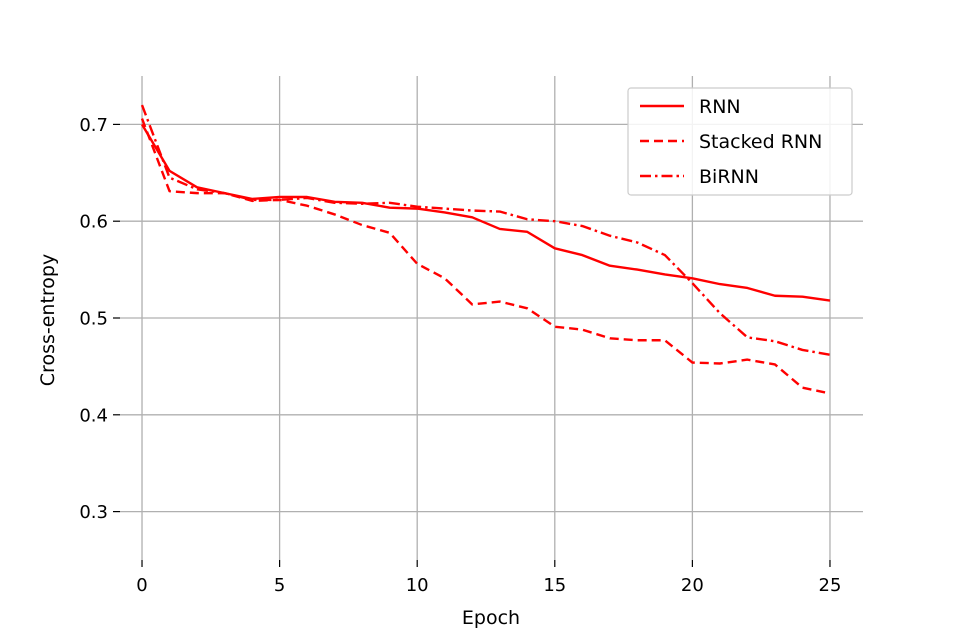  I want to click on x-tick-label: 15, so click(554, 585).